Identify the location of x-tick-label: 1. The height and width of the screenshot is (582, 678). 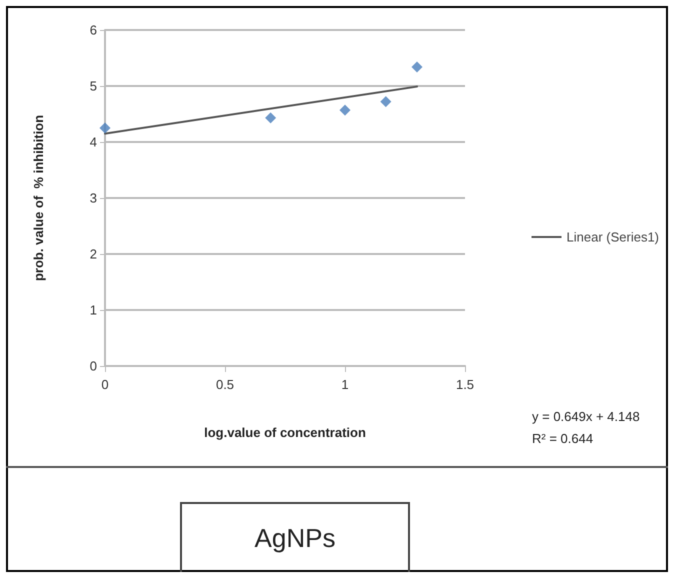
(345, 384).